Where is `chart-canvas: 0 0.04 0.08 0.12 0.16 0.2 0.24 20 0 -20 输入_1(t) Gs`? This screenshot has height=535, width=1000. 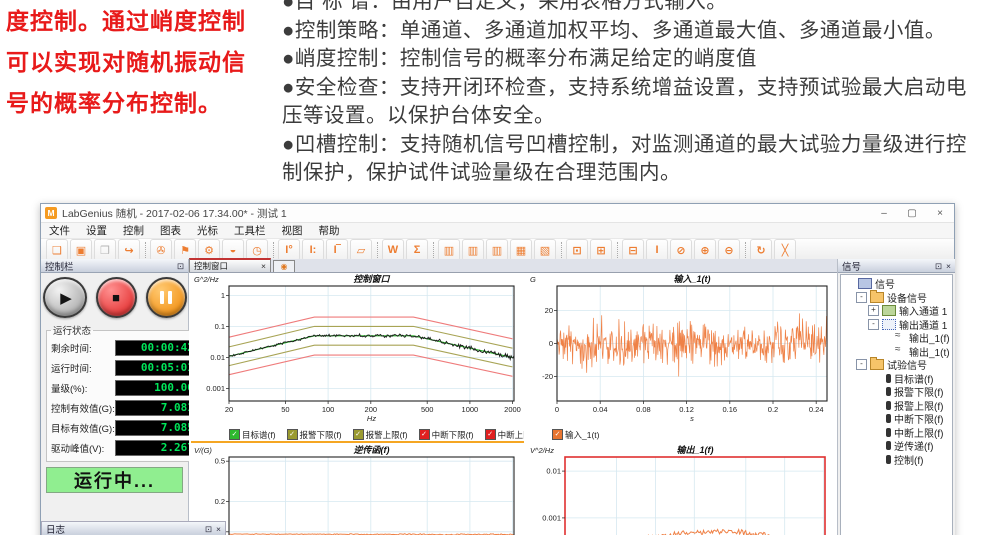 chart-canvas: 0 0.04 0.08 0.12 0.16 0.2 0.24 20 0 -20 输入_1(t) Gs is located at coordinates (681, 349).